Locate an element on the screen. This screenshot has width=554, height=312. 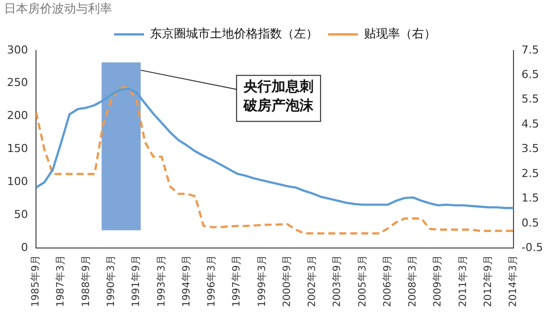
y2-tick-label: 7.5 is located at coordinates (531, 49).